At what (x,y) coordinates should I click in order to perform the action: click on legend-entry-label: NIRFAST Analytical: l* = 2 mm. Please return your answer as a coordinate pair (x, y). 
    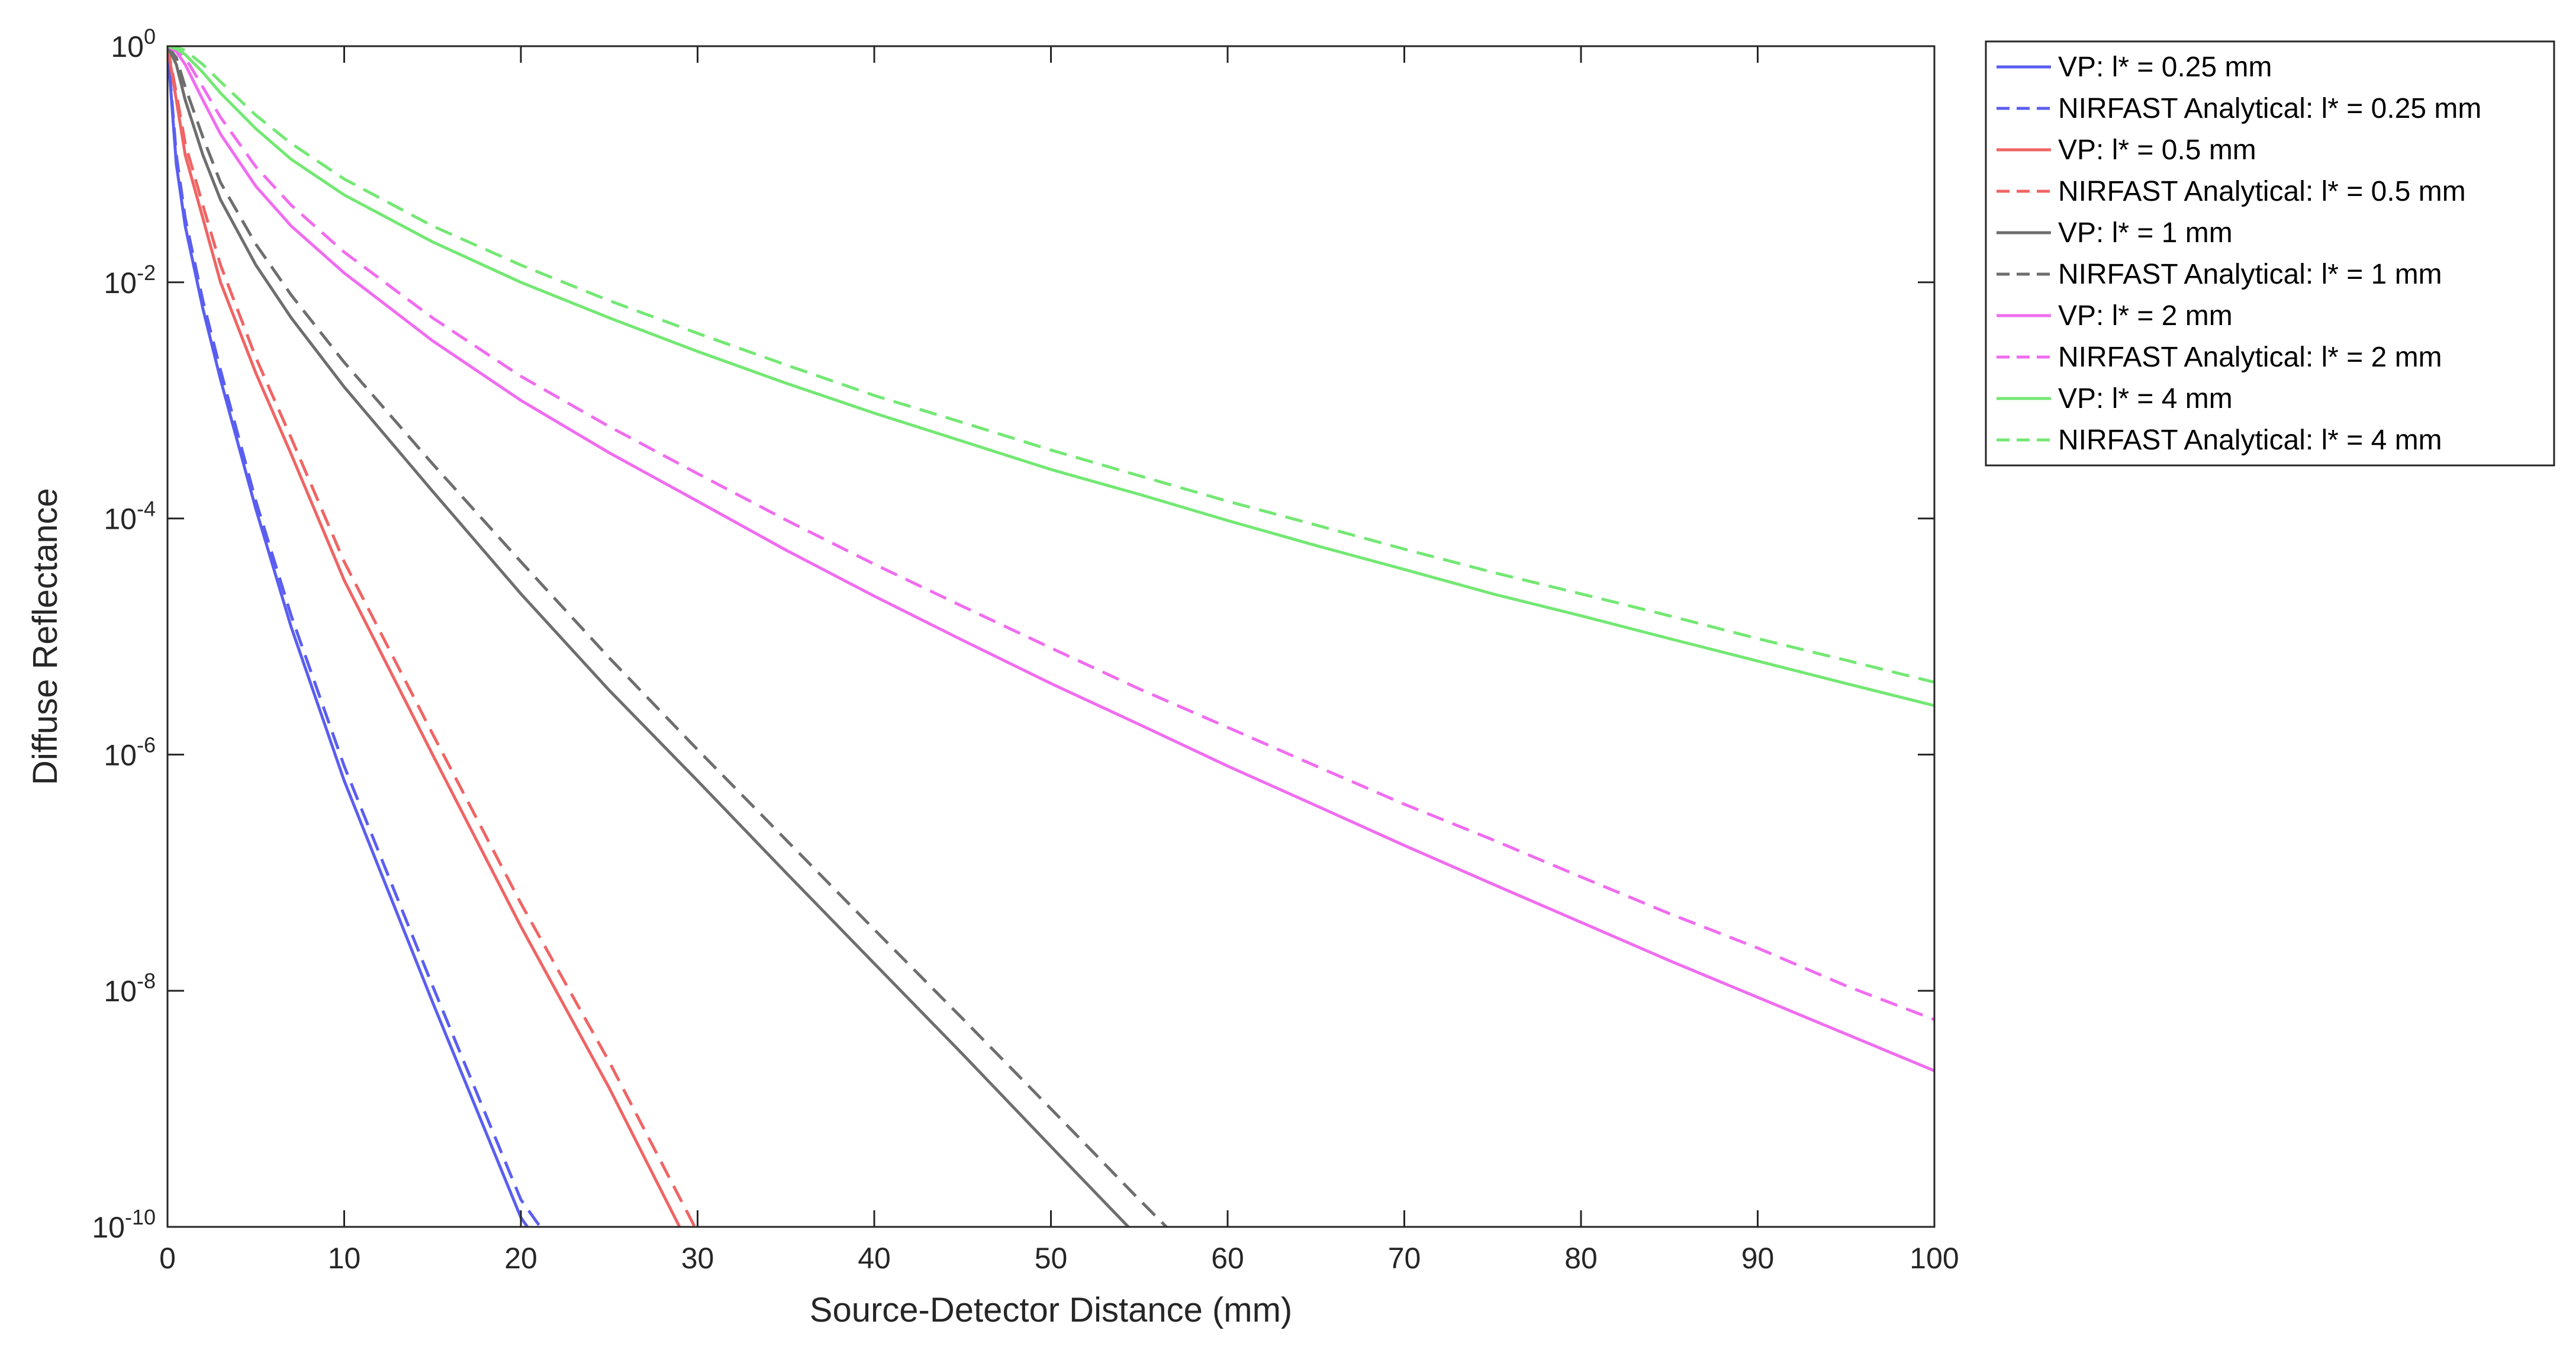
    Looking at the image, I should click on (2250, 357).